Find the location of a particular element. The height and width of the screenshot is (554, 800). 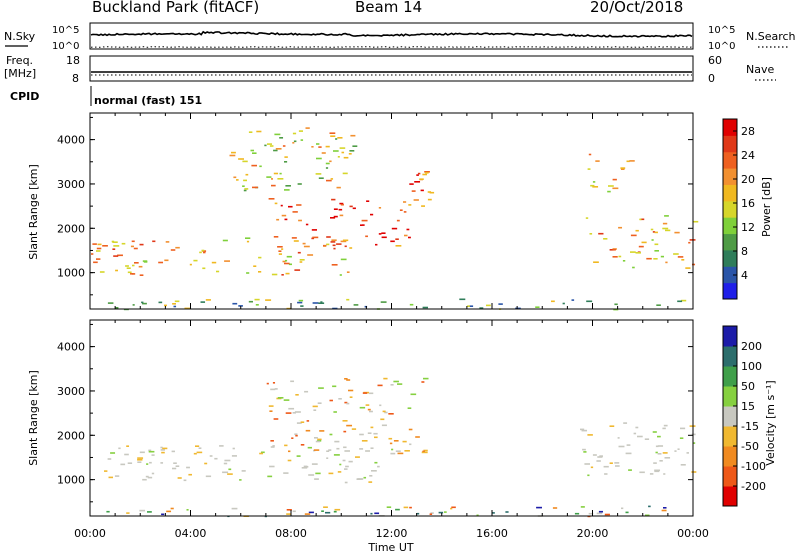

cpid-mode: normal (fast) 151 is located at coordinates (148, 100).